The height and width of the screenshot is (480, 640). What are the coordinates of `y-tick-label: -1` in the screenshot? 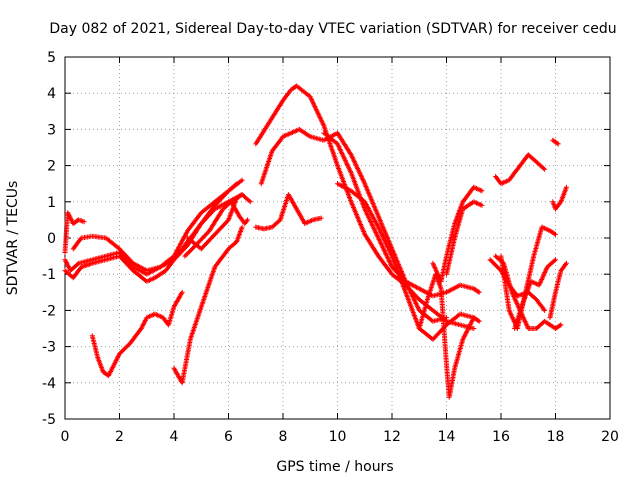 It's located at (49, 275).